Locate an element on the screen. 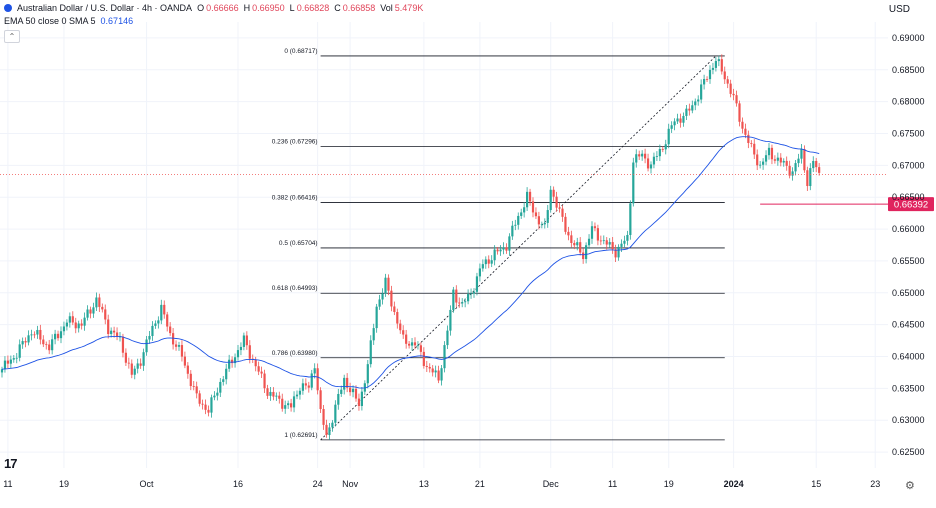 This screenshot has width=936, height=508. time-axis: 11 19 Oct 16 24 Nov 13 21 Dec 11 19 2024 15 23 is located at coordinates (441, 484).